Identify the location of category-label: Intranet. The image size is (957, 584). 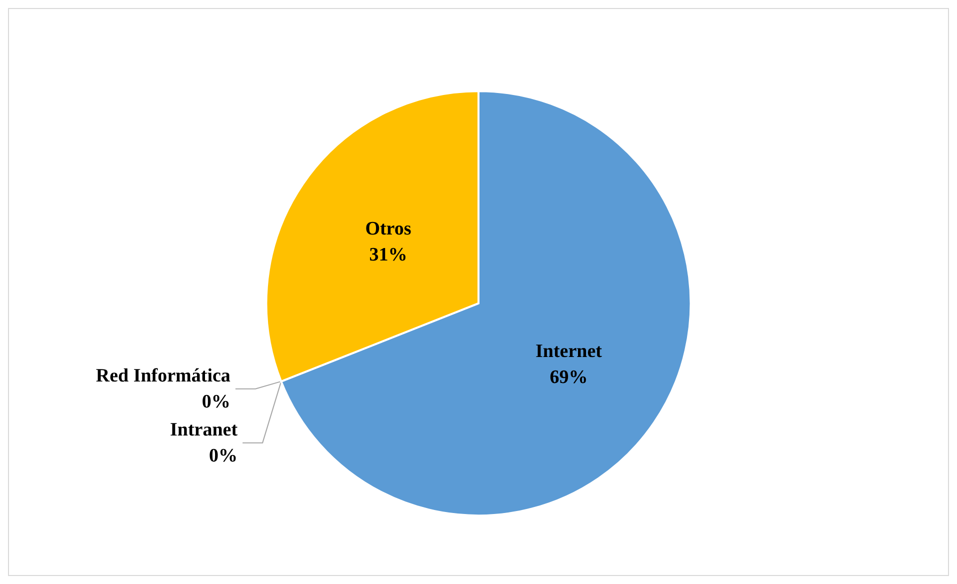
(204, 429).